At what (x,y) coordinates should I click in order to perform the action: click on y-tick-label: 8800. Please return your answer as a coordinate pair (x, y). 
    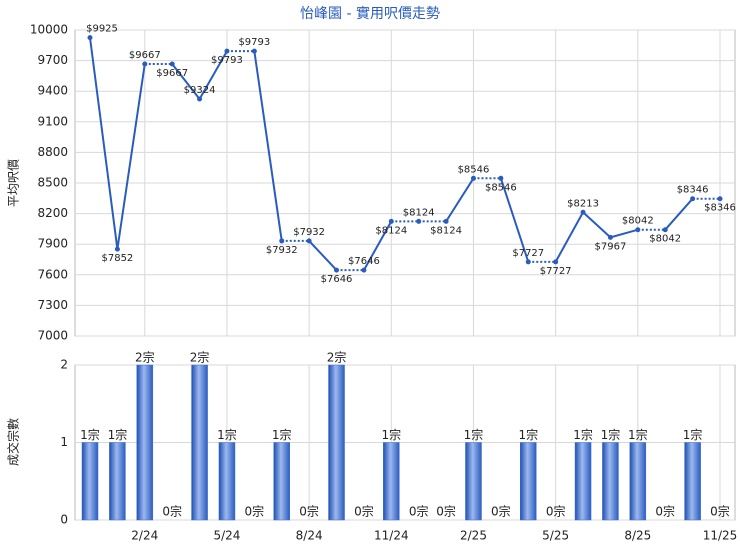
    Looking at the image, I should click on (52, 152).